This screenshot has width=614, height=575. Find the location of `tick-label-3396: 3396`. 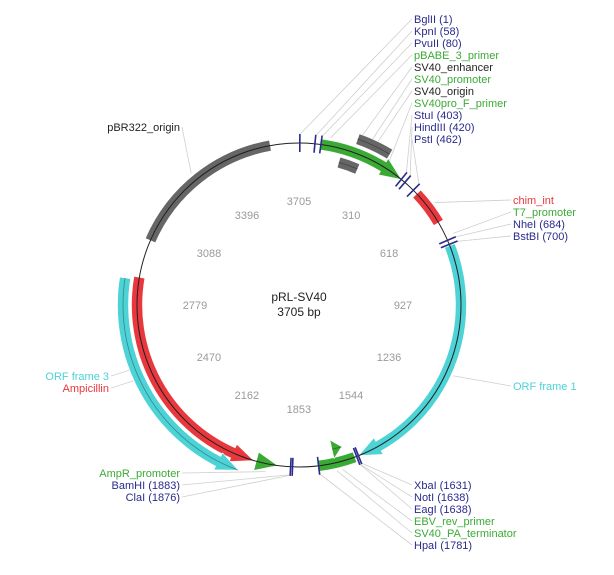

tick-label-3396: 3396 is located at coordinates (247, 216).